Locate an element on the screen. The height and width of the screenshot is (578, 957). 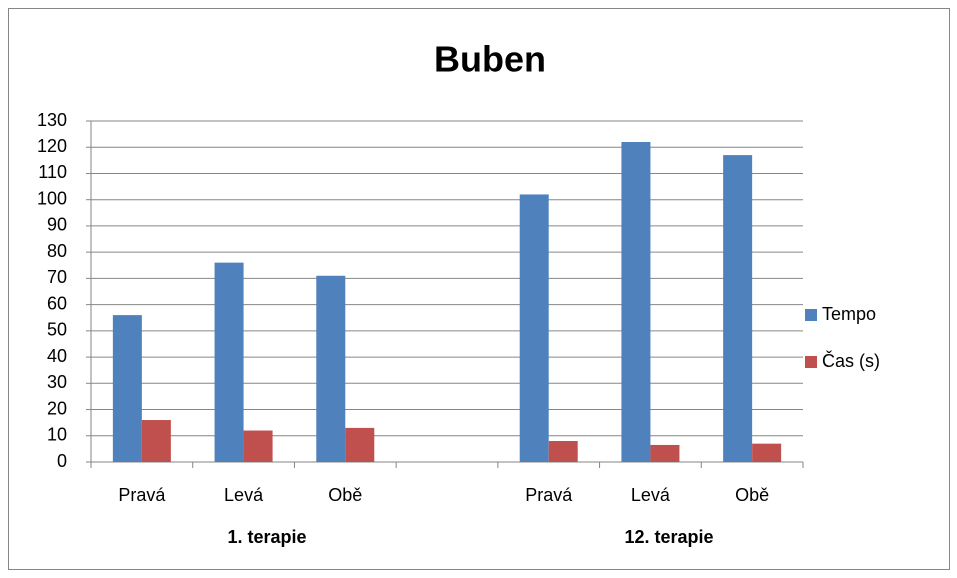
y-tick-label: 10 is located at coordinates (57, 435).